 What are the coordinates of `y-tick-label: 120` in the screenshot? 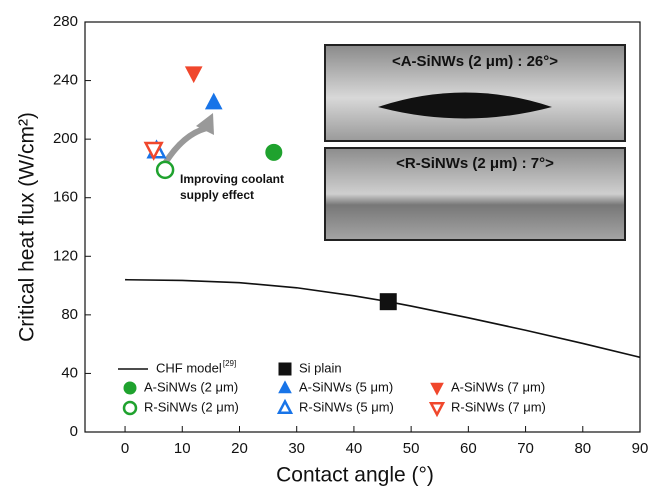 It's located at (65, 255).